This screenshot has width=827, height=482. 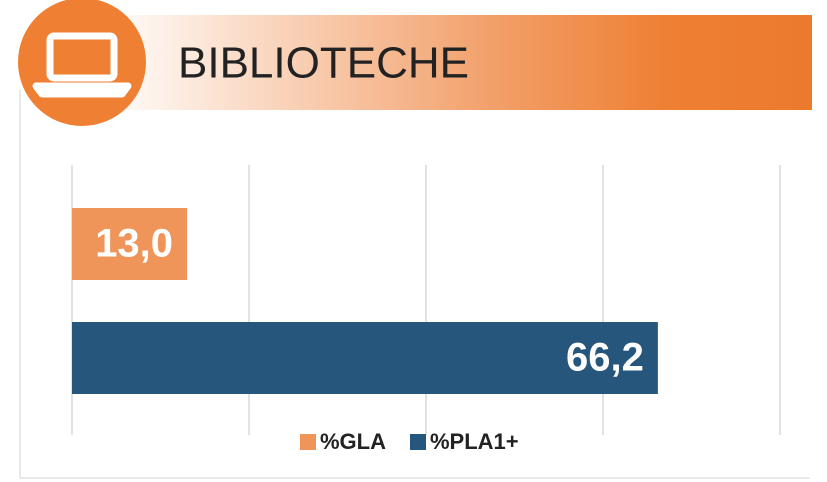 I want to click on icon-circle, so click(x=82, y=63).